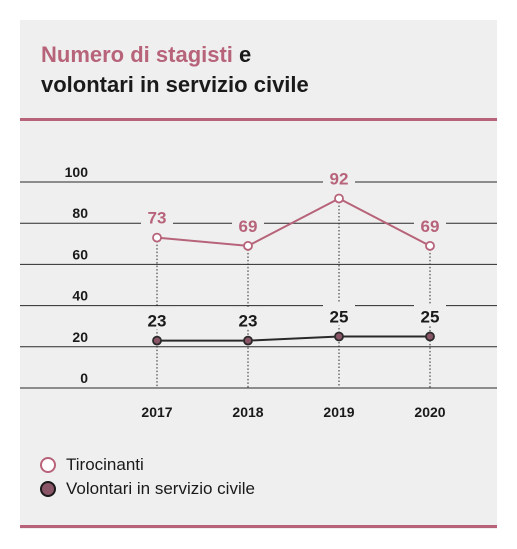 This screenshot has width=517, height=549. Describe the element at coordinates (175, 84) in the screenshot. I see `title-line2: volontari in servizio civile` at that location.